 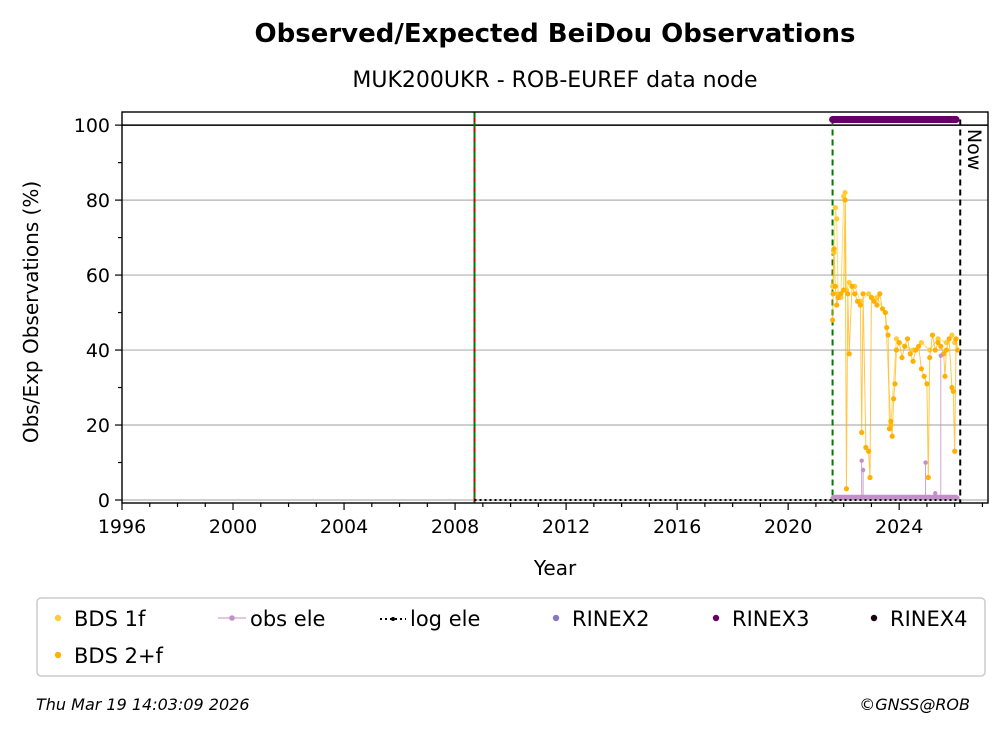 I want to click on y-tick-label: 40, so click(x=98, y=351).